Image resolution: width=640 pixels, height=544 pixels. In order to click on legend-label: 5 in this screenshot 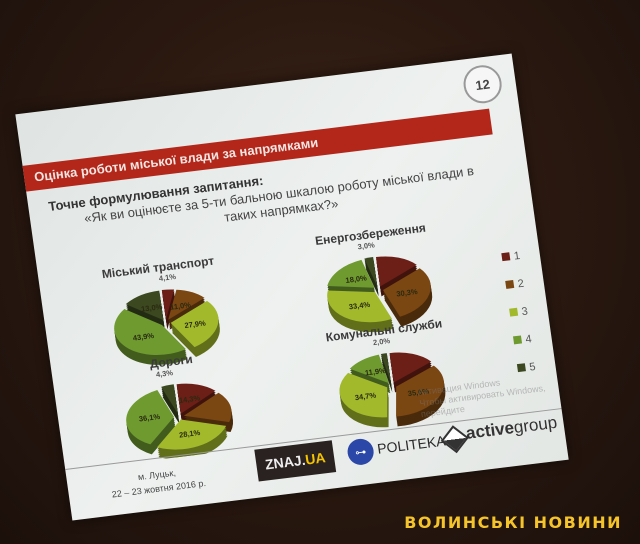, I will do `click(533, 367)`.